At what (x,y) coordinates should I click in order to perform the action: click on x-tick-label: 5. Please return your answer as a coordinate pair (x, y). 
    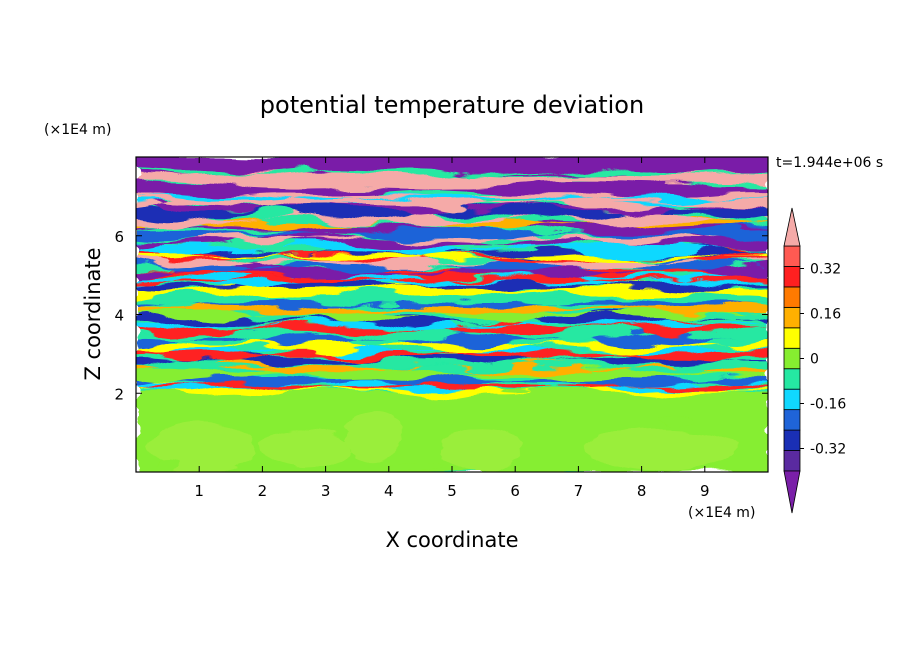
    Looking at the image, I should click on (452, 491).